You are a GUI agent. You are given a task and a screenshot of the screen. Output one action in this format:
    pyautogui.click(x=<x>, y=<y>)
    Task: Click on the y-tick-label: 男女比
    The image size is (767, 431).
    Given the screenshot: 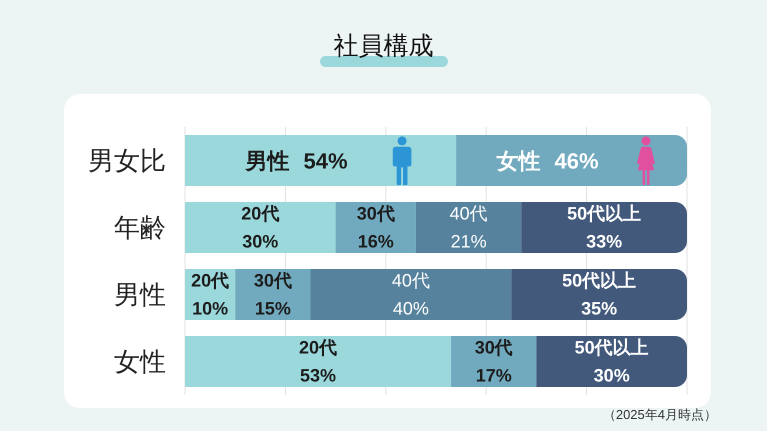 What is the action you would take?
    pyautogui.click(x=127, y=161)
    